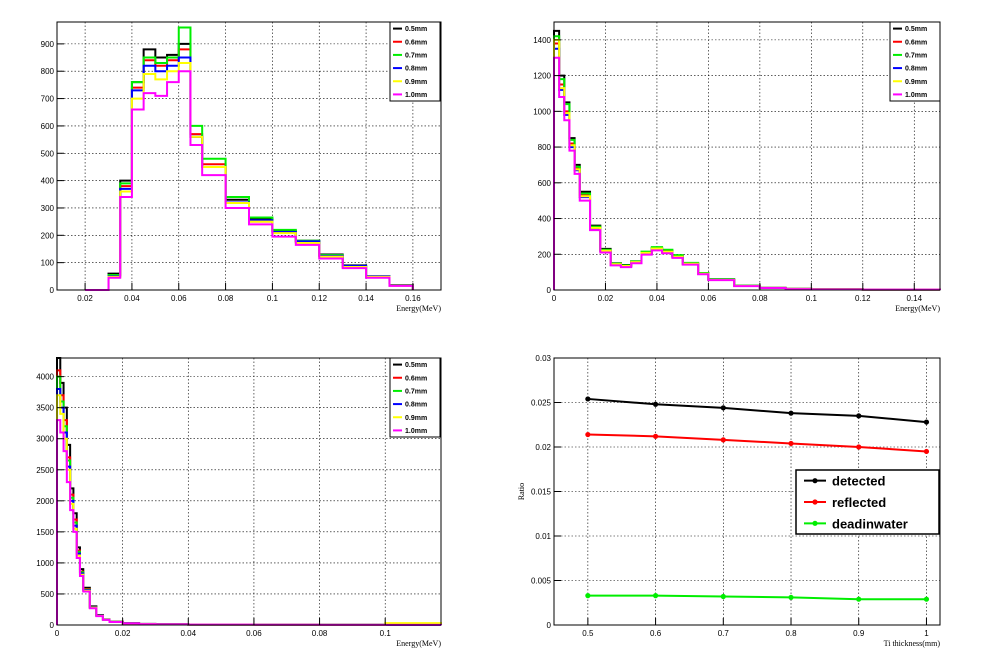  I want to click on y-tick-label: 700, so click(48, 99).